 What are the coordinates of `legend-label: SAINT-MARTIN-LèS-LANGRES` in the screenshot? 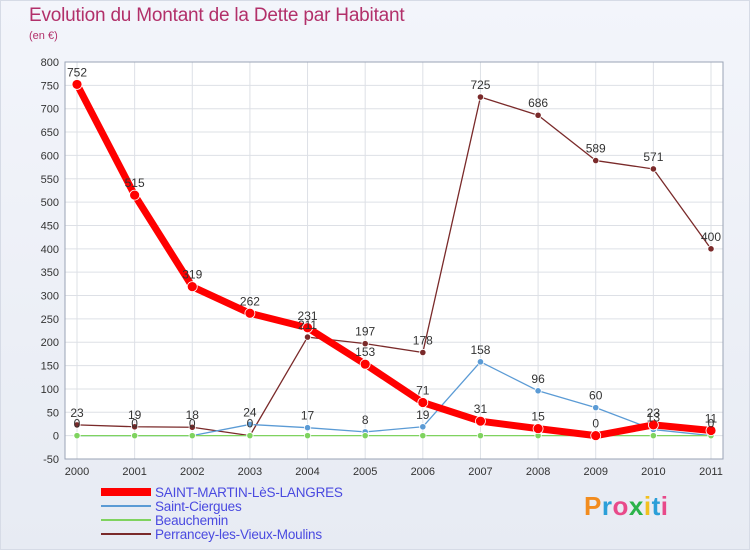 It's located at (249, 492).